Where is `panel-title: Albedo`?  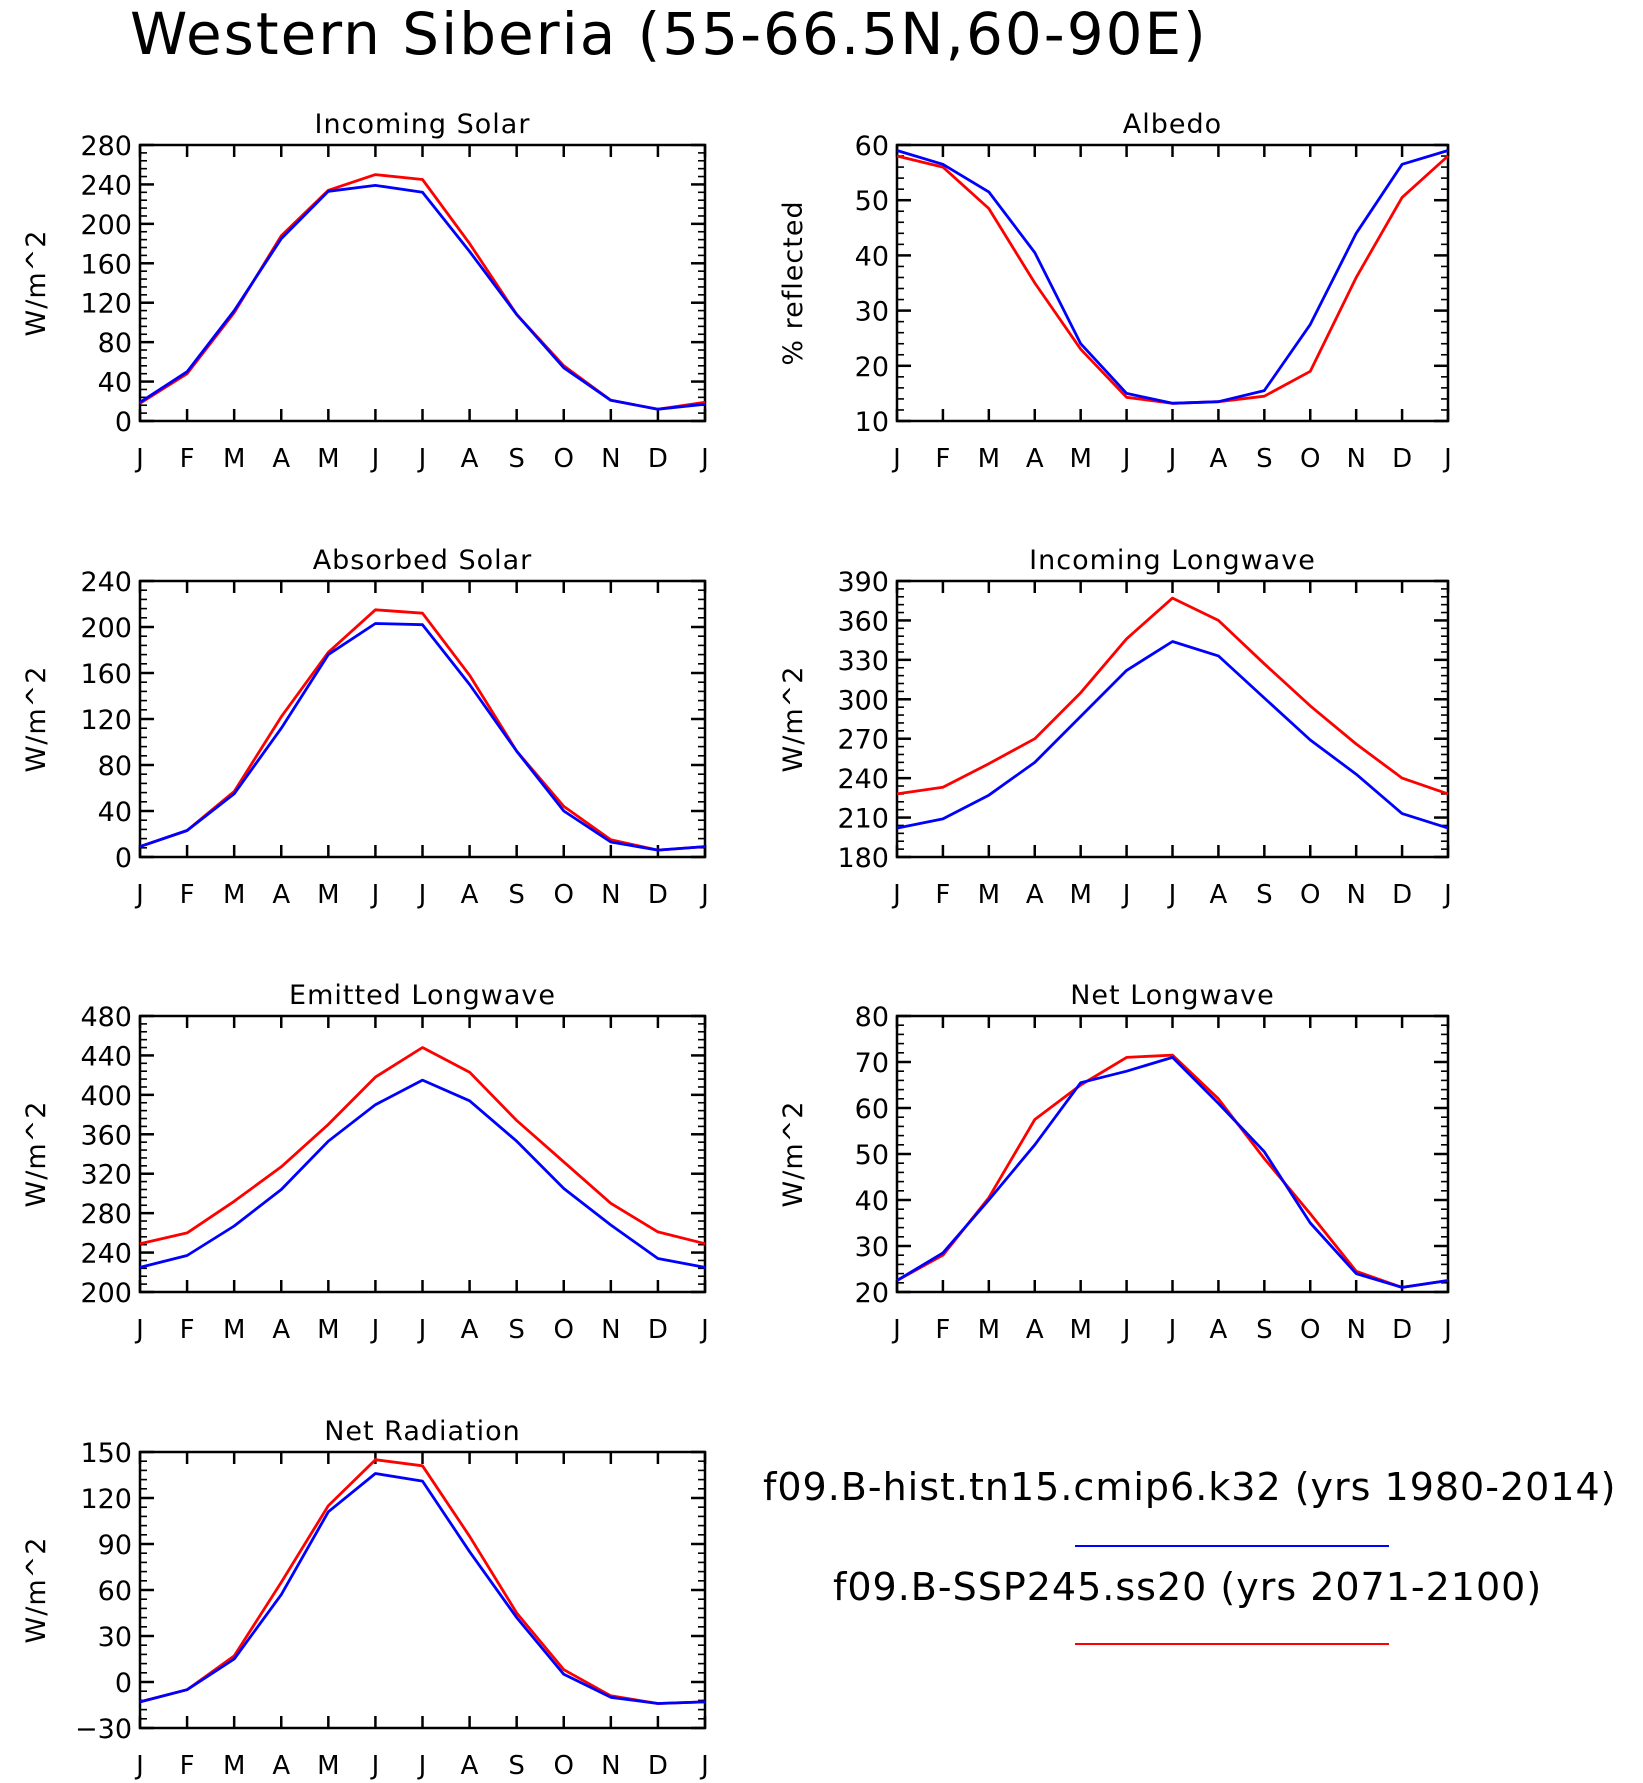 panel-title: Albedo is located at coordinates (1172, 124).